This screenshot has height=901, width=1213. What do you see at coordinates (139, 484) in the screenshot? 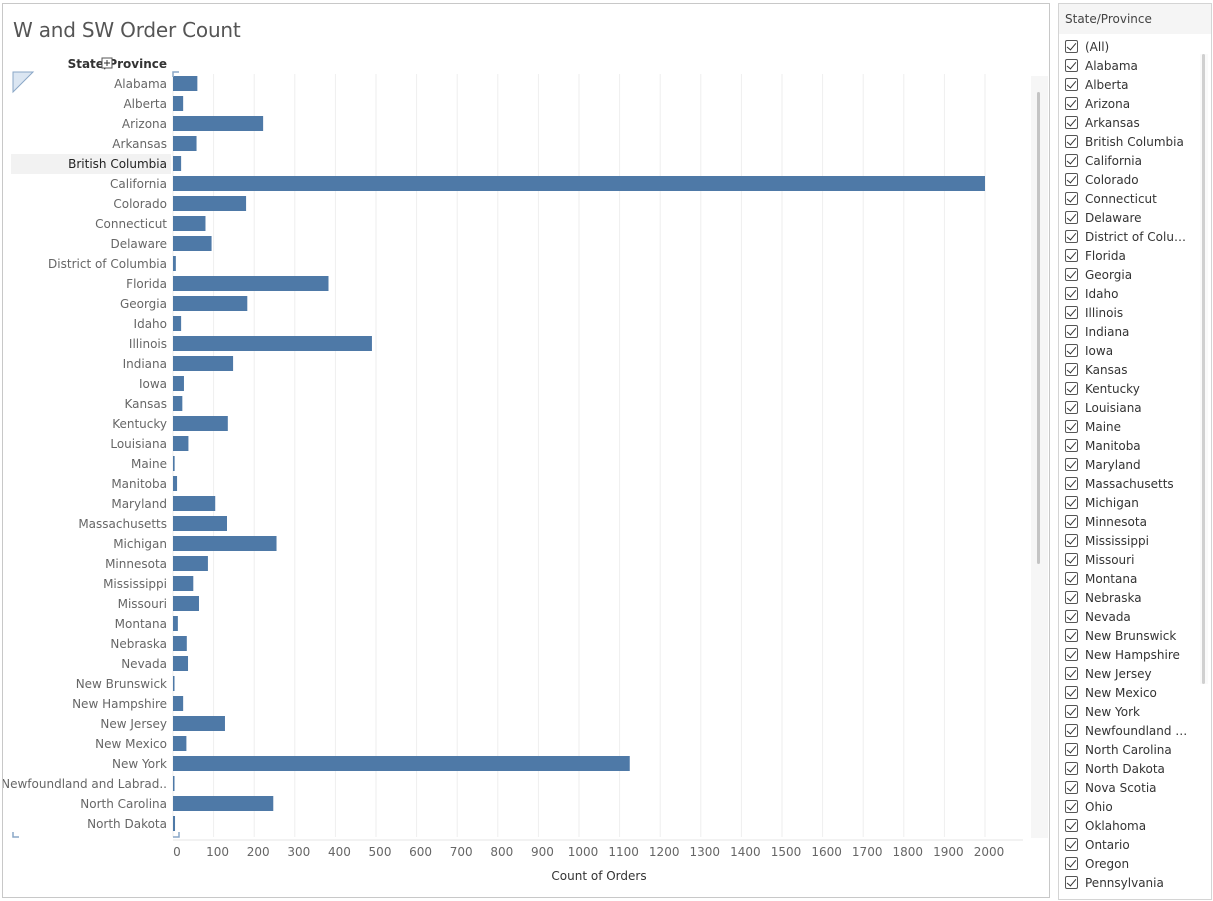
I see `row-label: Manitoba` at bounding box center [139, 484].